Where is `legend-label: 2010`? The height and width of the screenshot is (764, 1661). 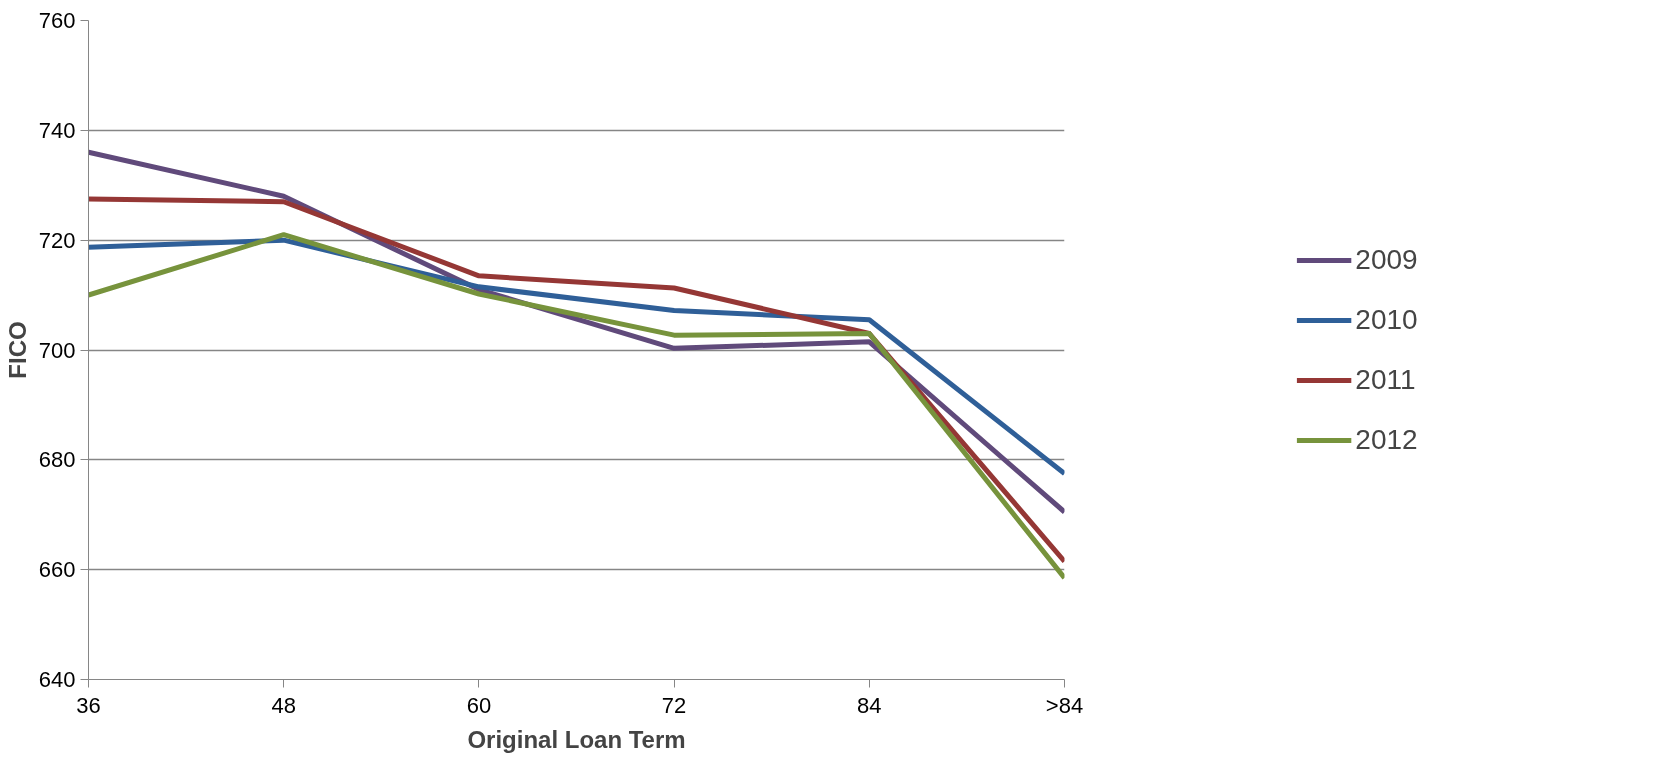 legend-label: 2010 is located at coordinates (1386, 319).